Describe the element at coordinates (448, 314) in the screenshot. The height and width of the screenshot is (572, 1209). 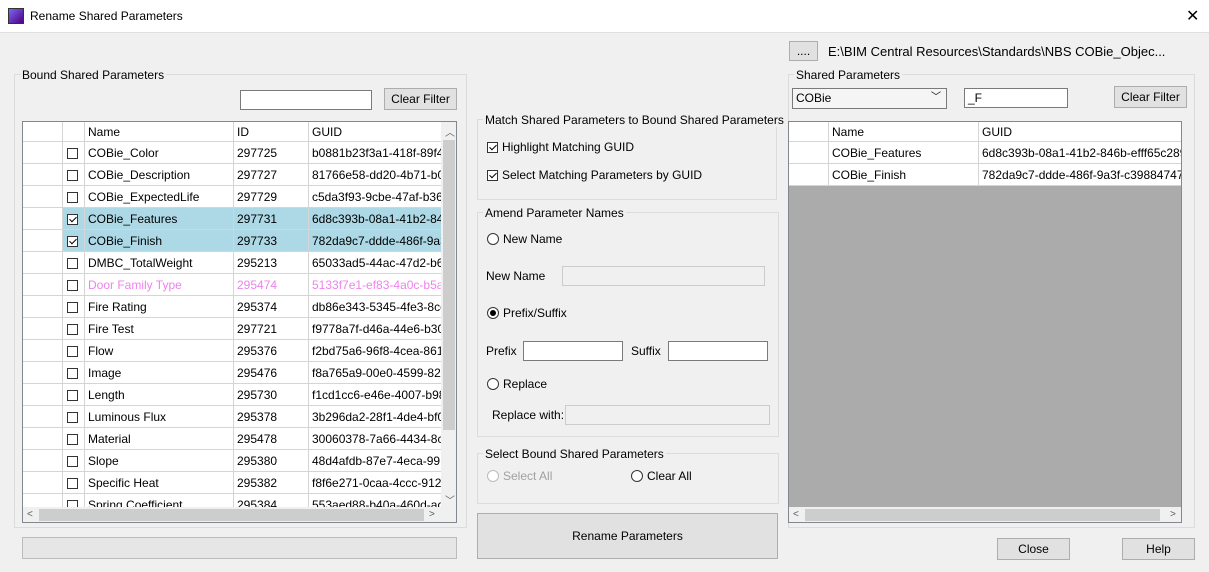
I see `vertical-scrollbar: ︿ ﹀` at that location.